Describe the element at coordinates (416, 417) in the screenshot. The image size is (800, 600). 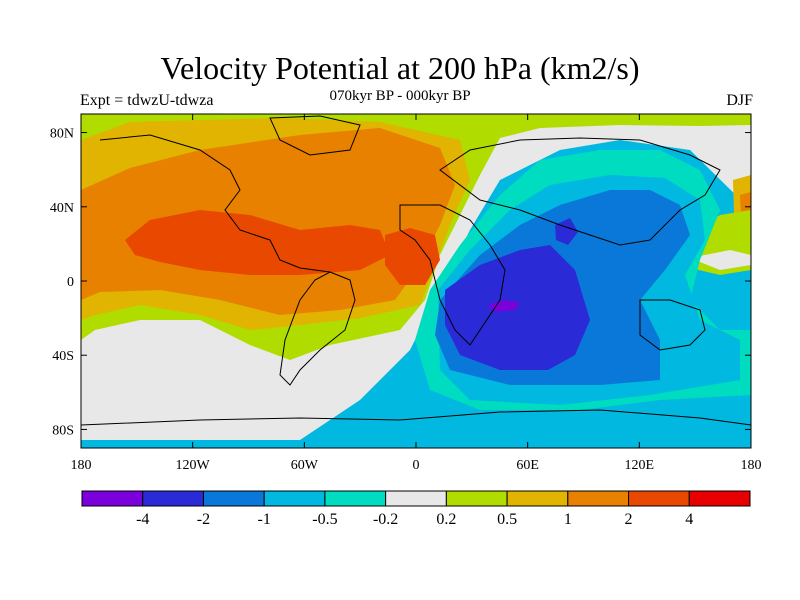
I see `coast-antarctica` at that location.